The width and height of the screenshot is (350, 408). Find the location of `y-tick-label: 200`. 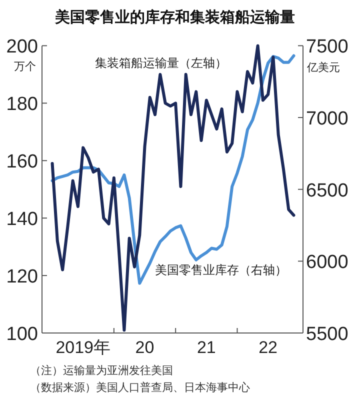

y-tick-label: 200 is located at coordinates (22, 47).